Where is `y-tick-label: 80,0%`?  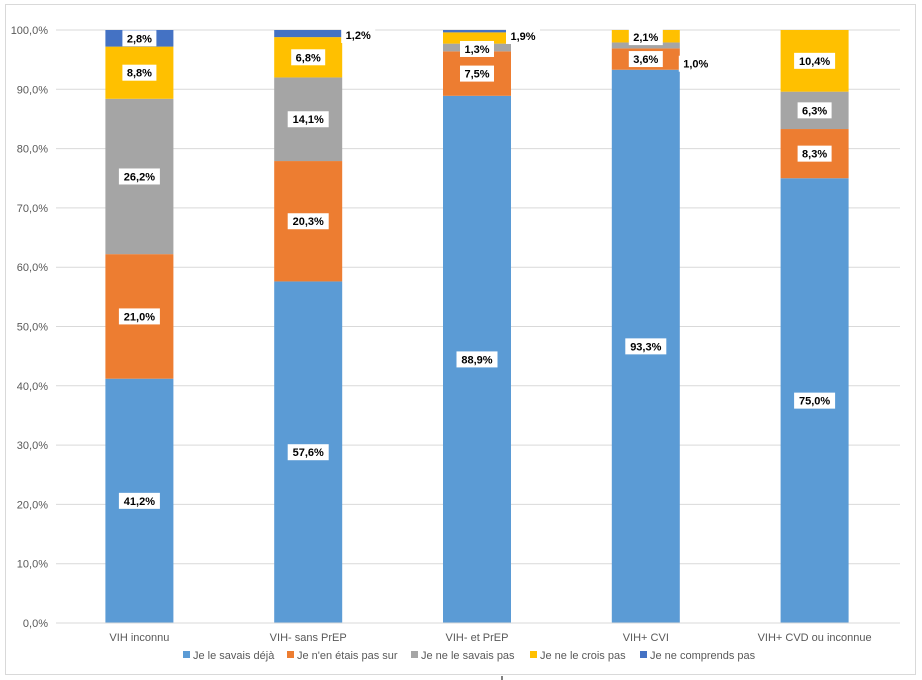
y-tick-label: 80,0% is located at coordinates (32, 150).